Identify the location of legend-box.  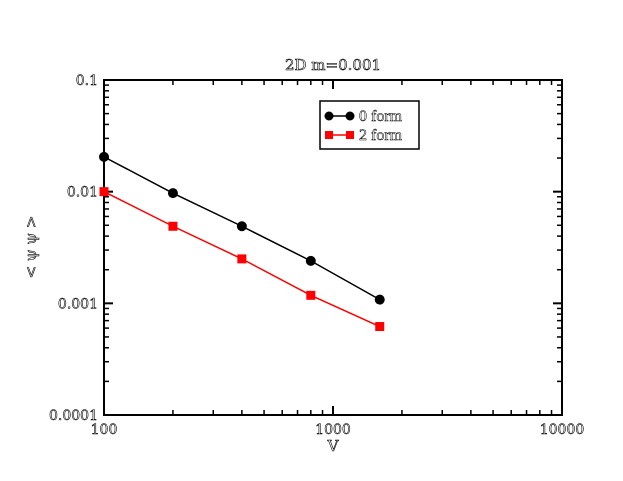
(369, 125).